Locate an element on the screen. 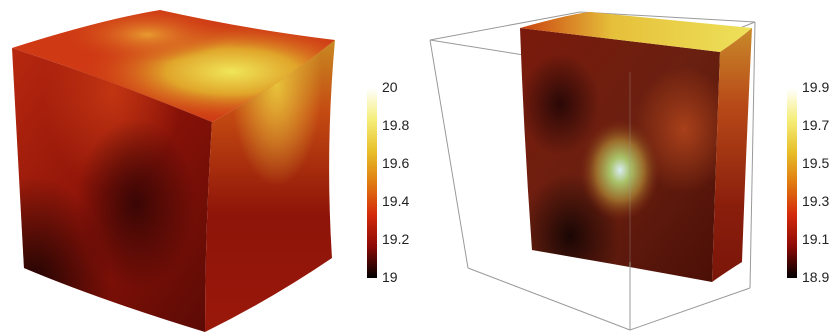 This screenshot has height=336, width=839. right-colorbar-tick: 19.7 is located at coordinates (816, 125).